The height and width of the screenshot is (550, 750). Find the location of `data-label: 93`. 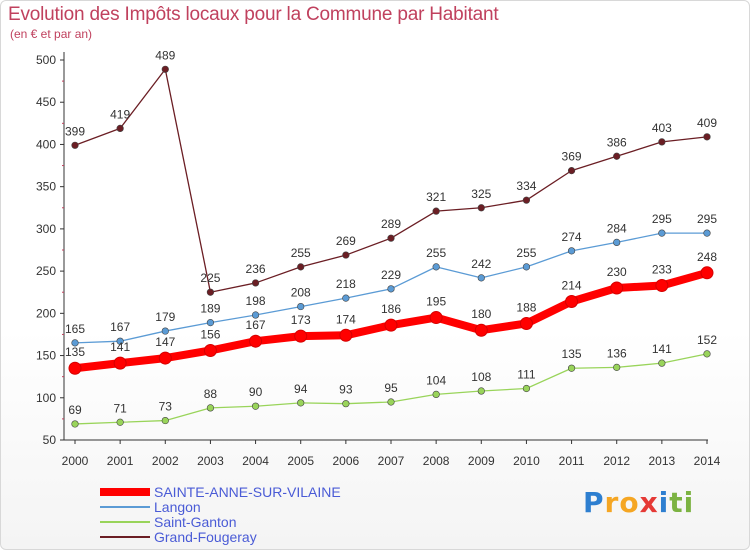

data-label: 93 is located at coordinates (346, 390).